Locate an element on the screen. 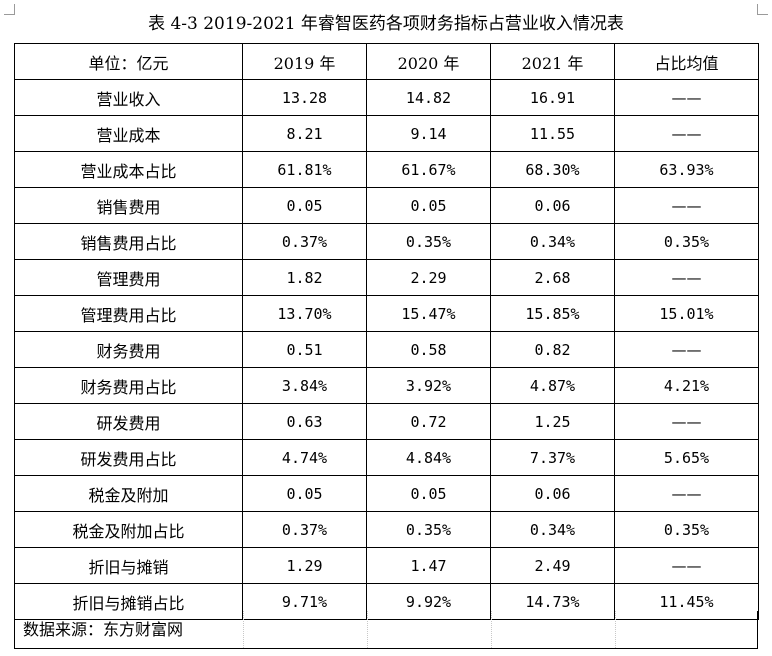 The height and width of the screenshot is (656, 772). row-label-cell: 营业收入 is located at coordinates (128, 97).